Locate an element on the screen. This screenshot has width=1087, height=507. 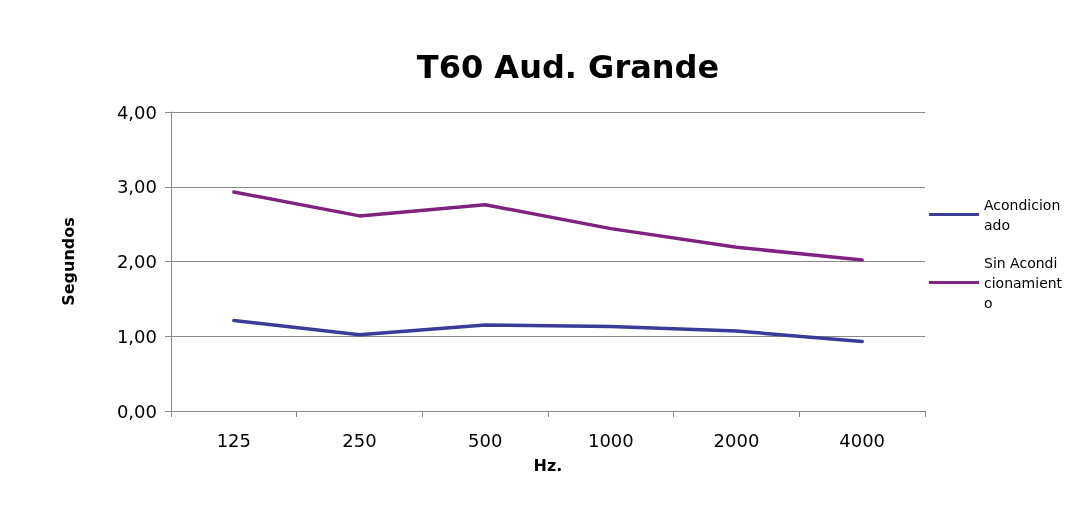
x-axis-title: Hz. is located at coordinates (548, 465).